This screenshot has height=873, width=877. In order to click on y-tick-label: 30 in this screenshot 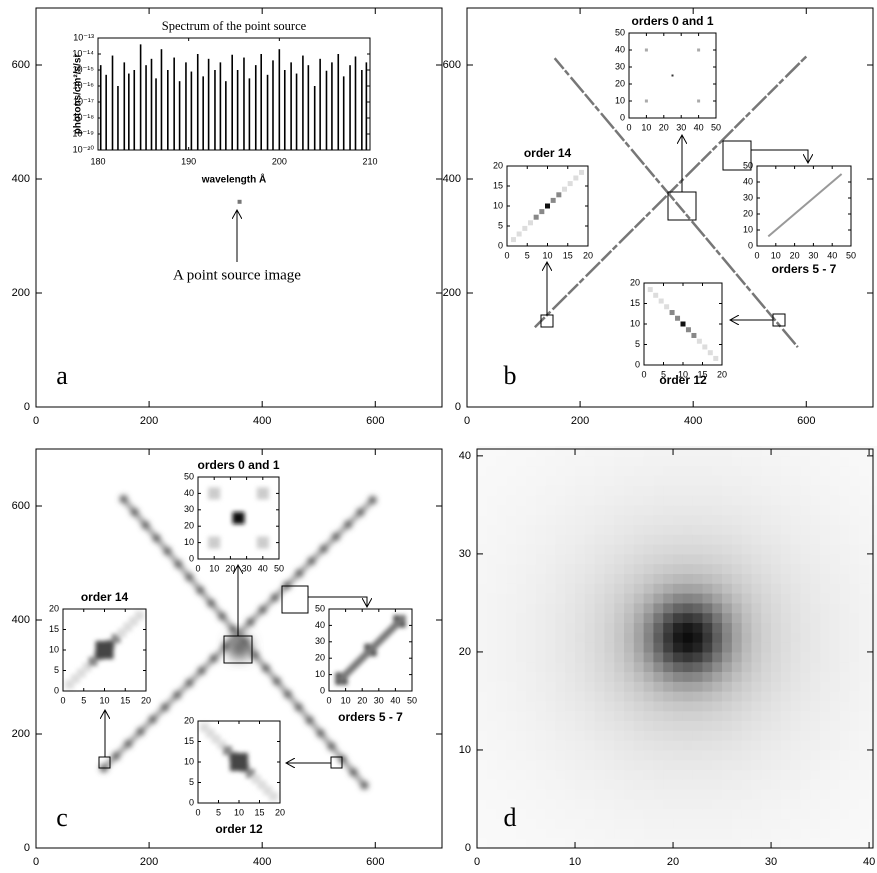, I will do `click(189, 509)`.